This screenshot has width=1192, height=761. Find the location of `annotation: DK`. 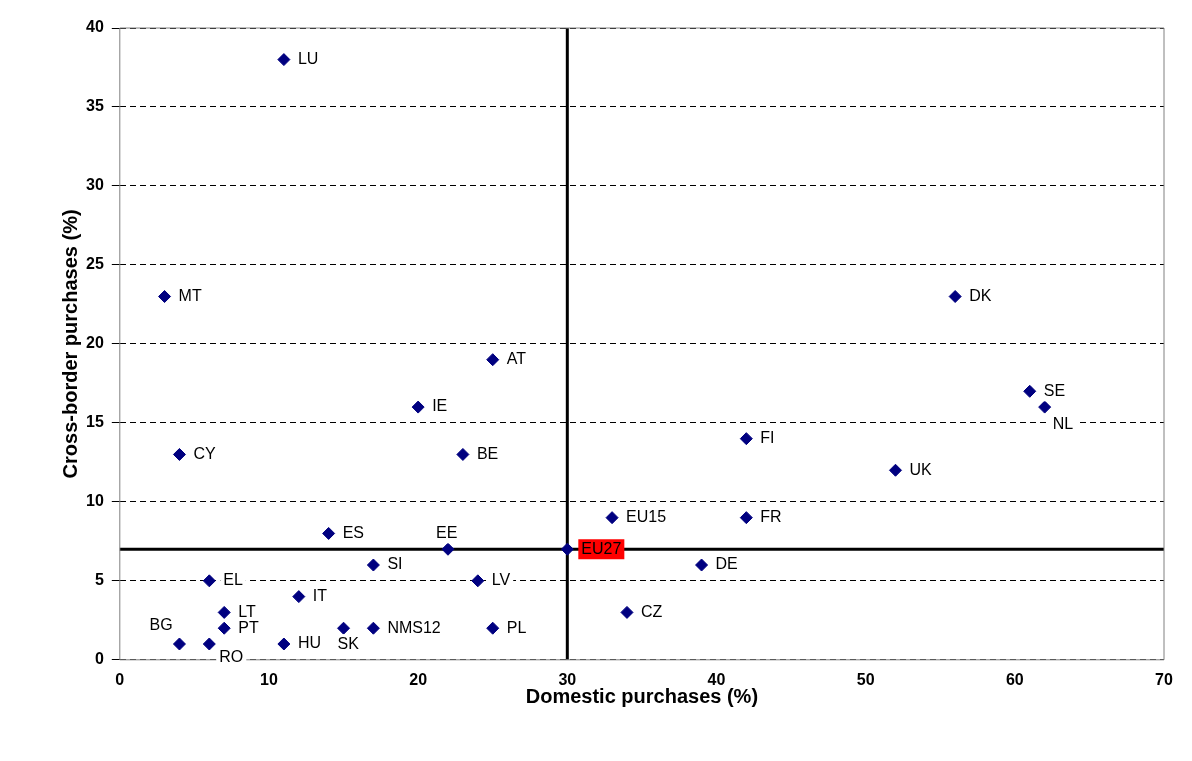

annotation: DK is located at coordinates (980, 295).